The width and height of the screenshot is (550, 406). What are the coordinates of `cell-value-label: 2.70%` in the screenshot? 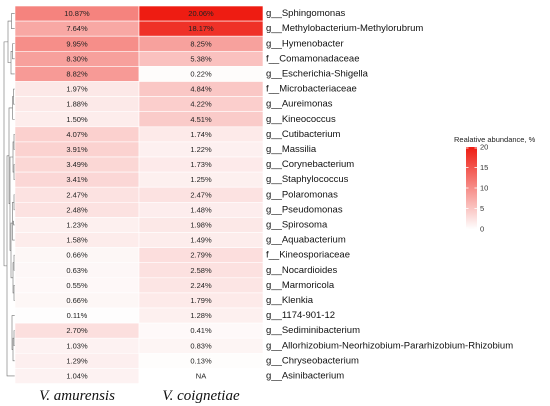 It's located at (77, 330).